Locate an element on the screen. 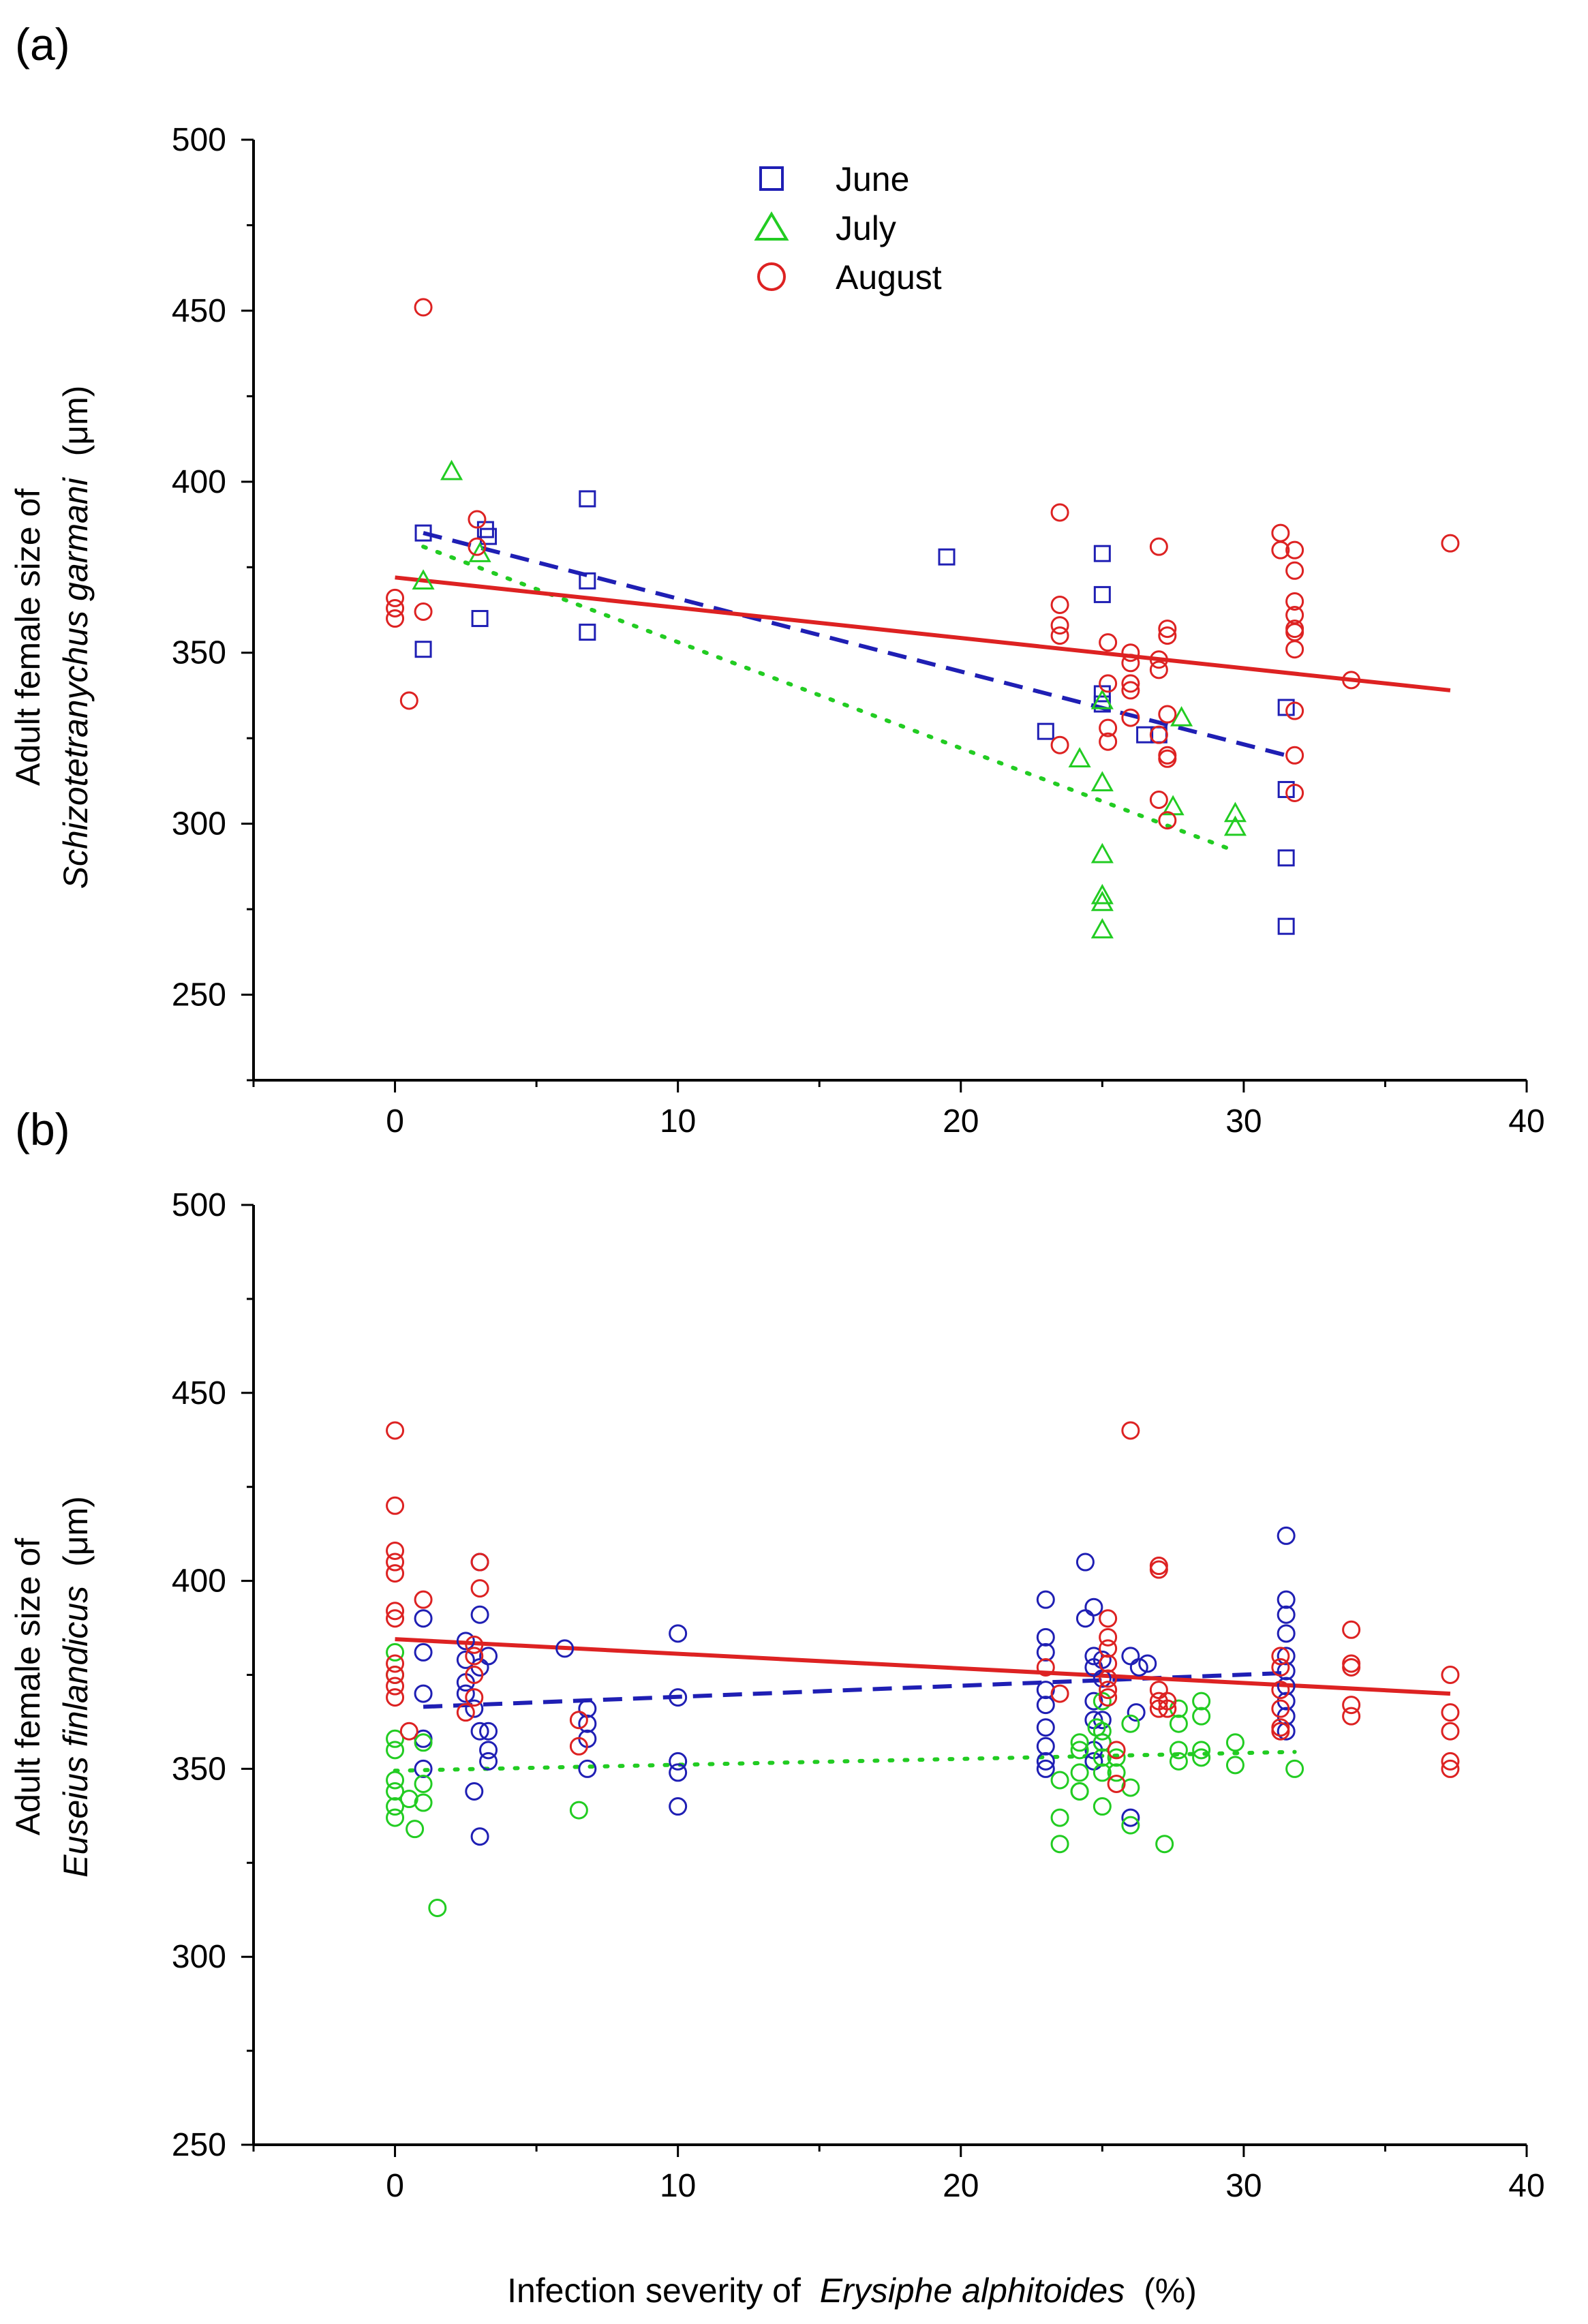  fit-line-july is located at coordinates (829, 699).